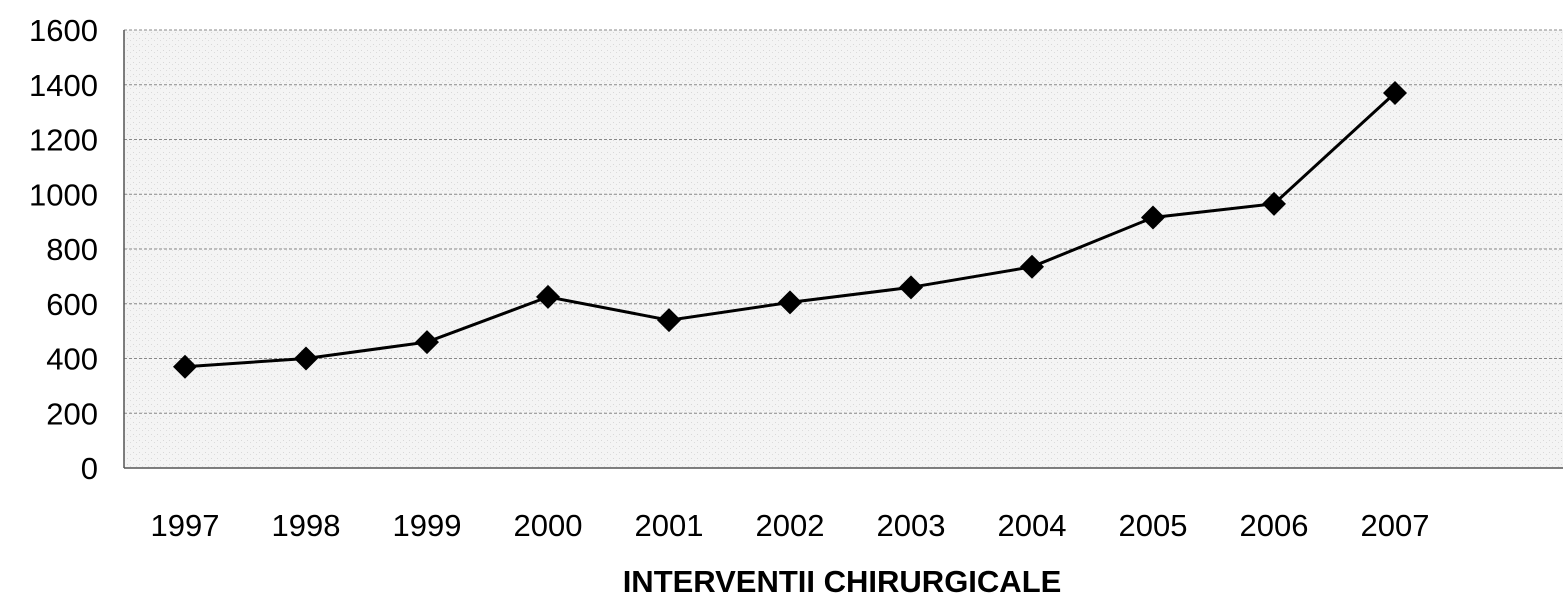  Describe the element at coordinates (427, 525) in the screenshot. I see `x-tick-label: 1999` at that location.